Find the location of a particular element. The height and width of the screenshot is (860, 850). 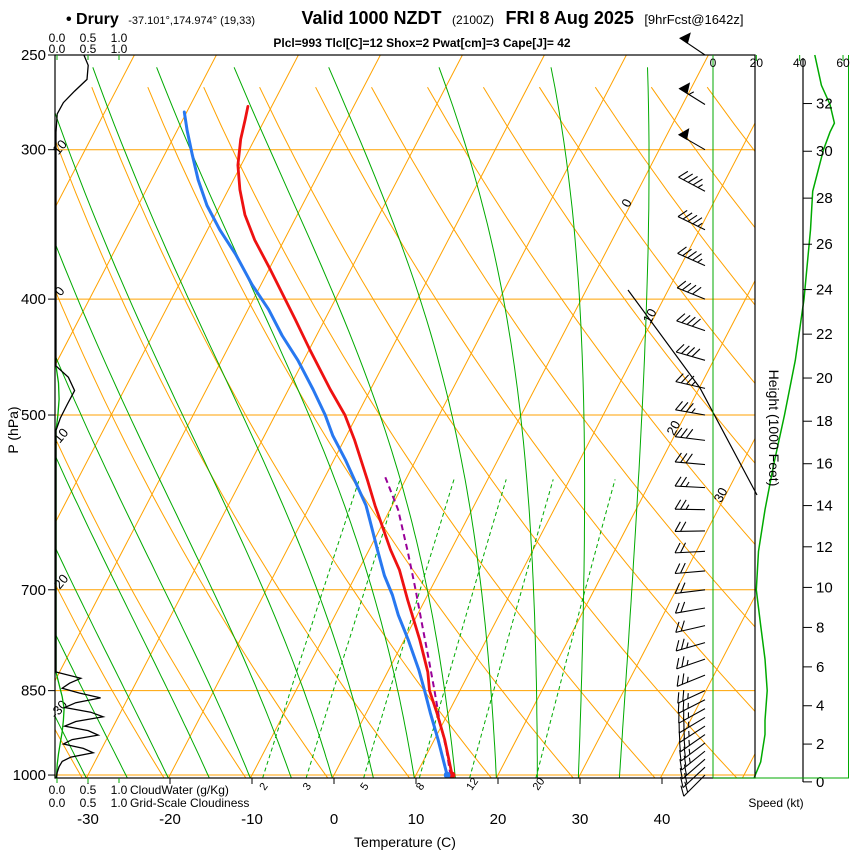

pressure-tick-label: 300 is located at coordinates (33, 150).